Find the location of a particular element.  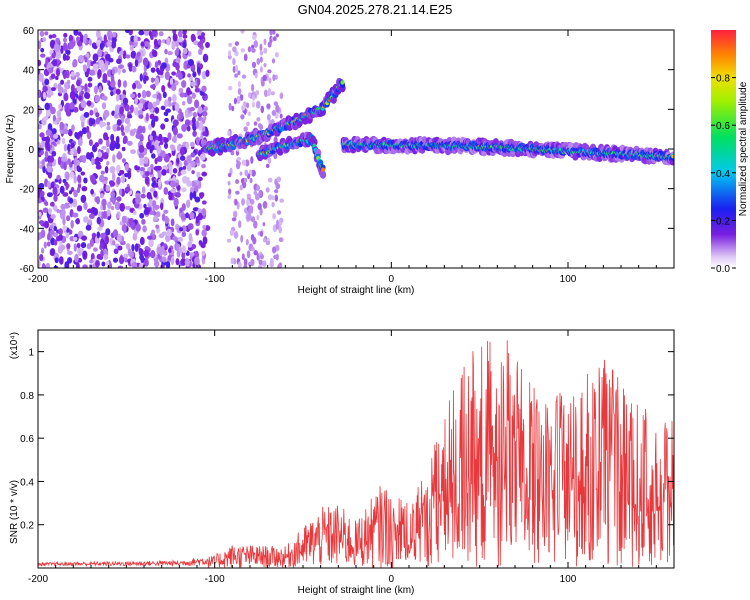

spectrogram-y-tick-label: 0 is located at coordinates (31, 150).